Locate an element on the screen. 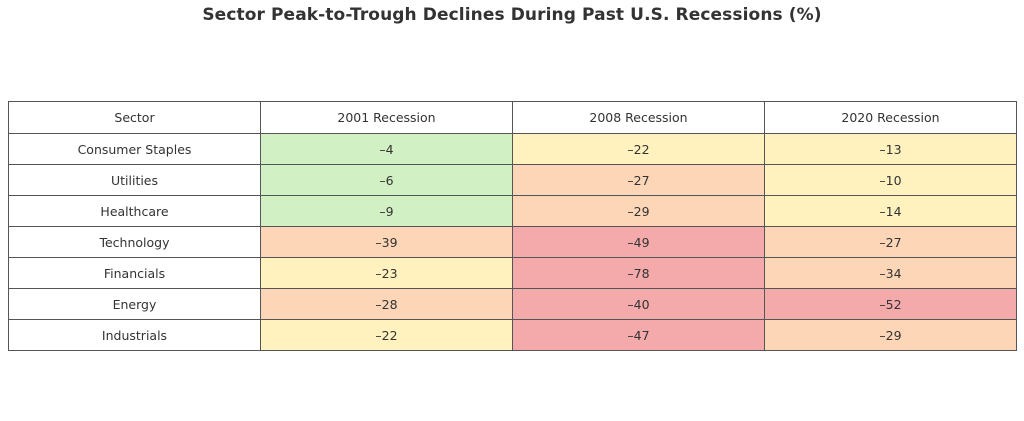  table-row: Consumer Staples –4 –22 –13 is located at coordinates (512, 149).